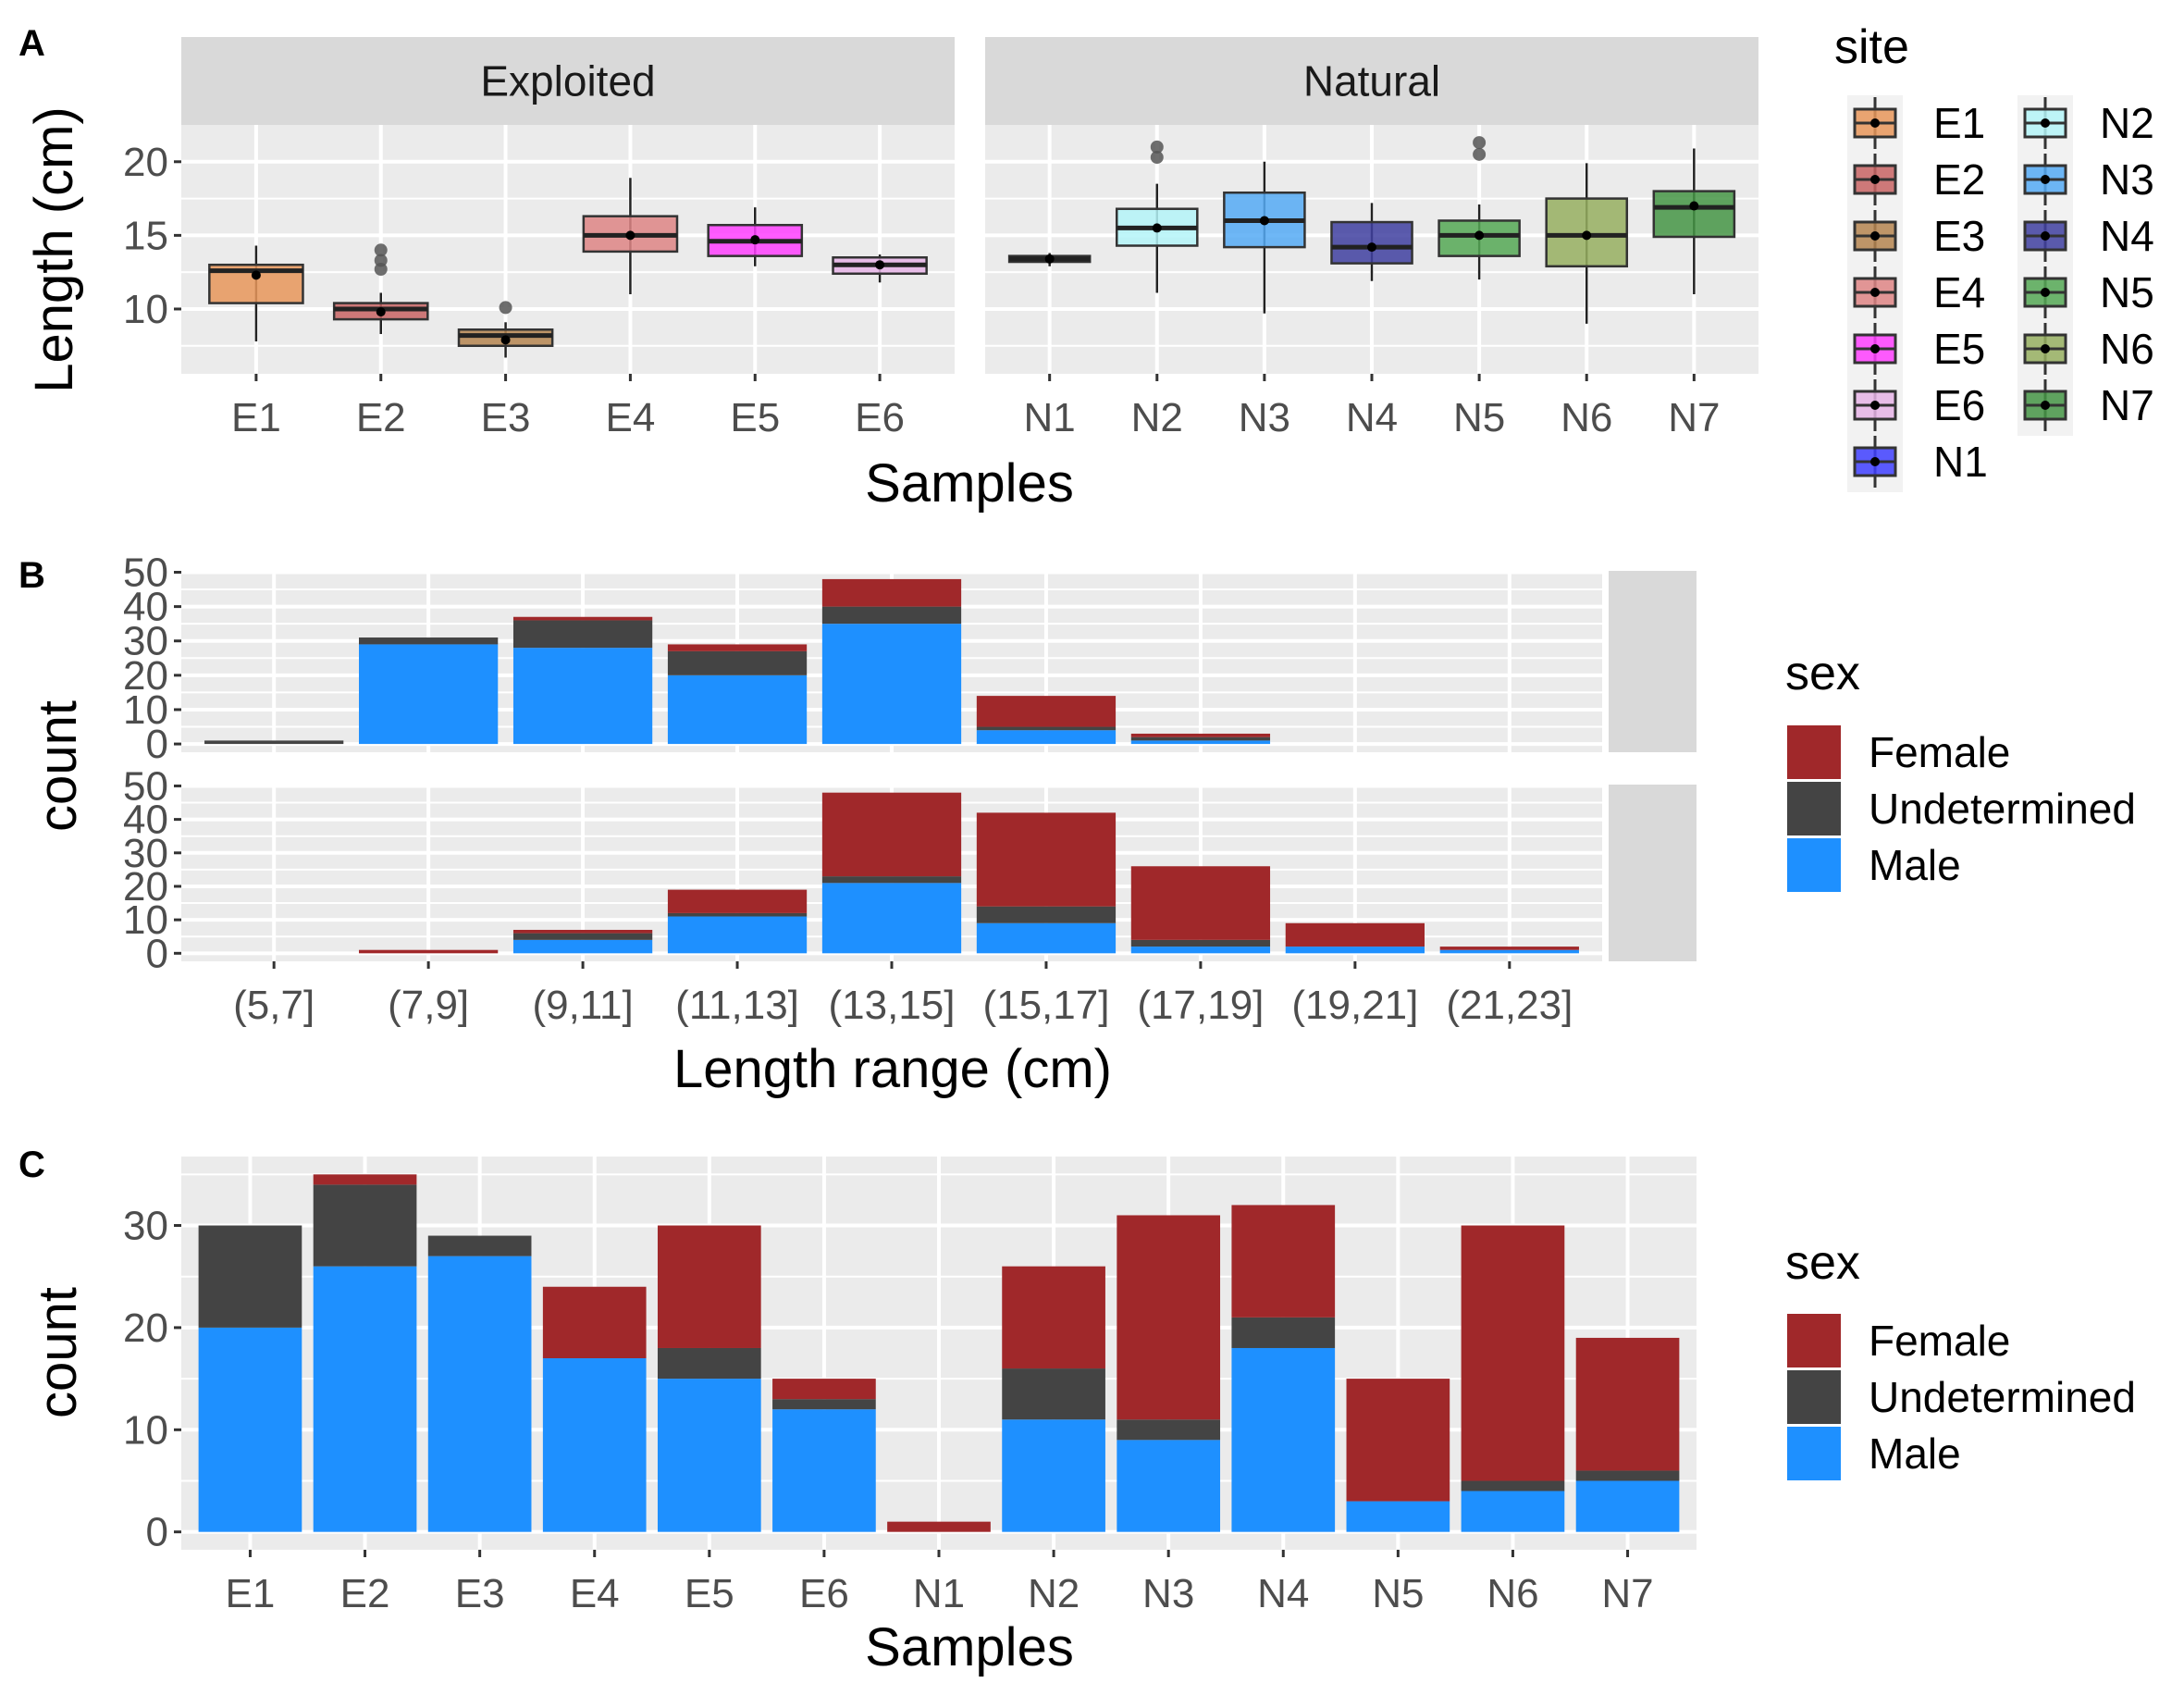 The width and height of the screenshot is (2184, 1683). Describe the element at coordinates (145, 641) in the screenshot. I see `panel-b-exploited-y-tick-label: 30` at that location.